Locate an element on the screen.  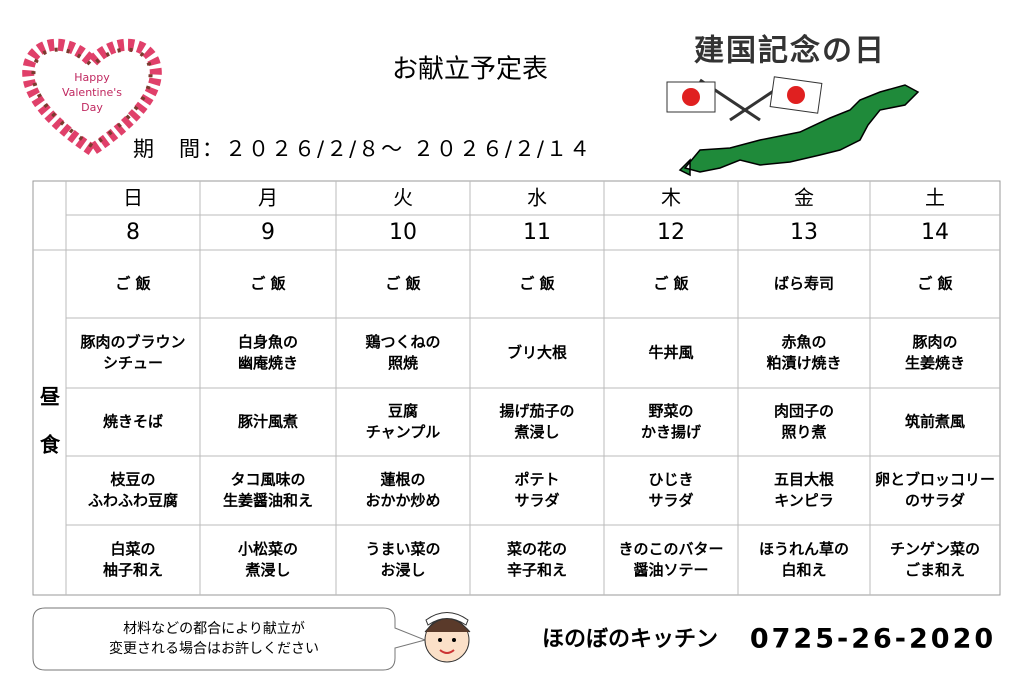
note-bubble is located at coordinates (229, 639).